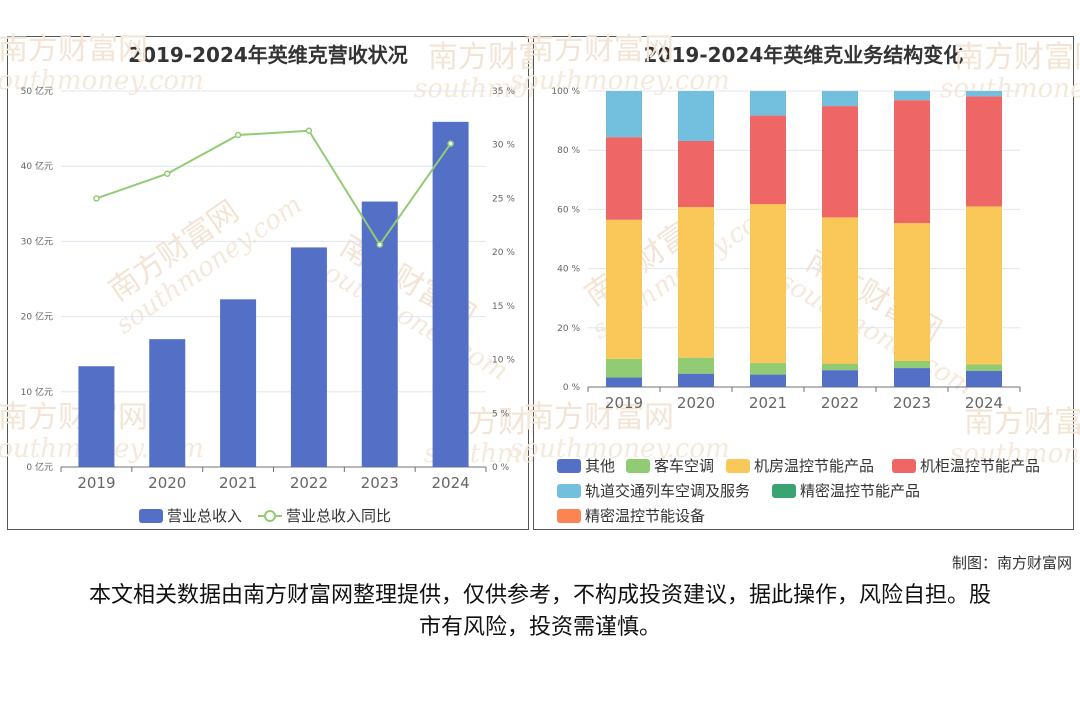 The height and width of the screenshot is (720, 1080). Describe the element at coordinates (568, 210) in the screenshot. I see `y-tick-label: 60 %` at that location.